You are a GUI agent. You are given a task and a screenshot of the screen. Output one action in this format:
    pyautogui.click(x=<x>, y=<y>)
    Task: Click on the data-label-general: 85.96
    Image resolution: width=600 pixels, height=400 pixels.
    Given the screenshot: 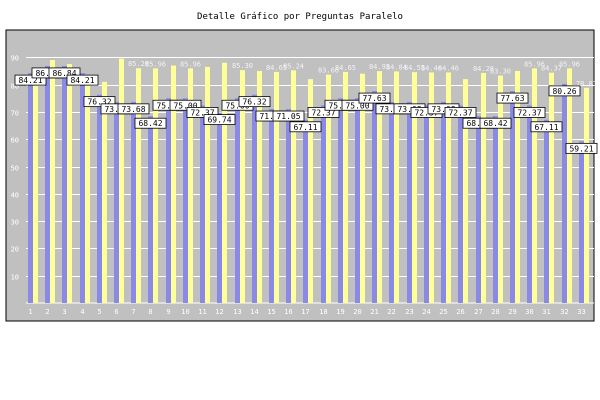 What is the action you would take?
    pyautogui.click(x=190, y=64)
    